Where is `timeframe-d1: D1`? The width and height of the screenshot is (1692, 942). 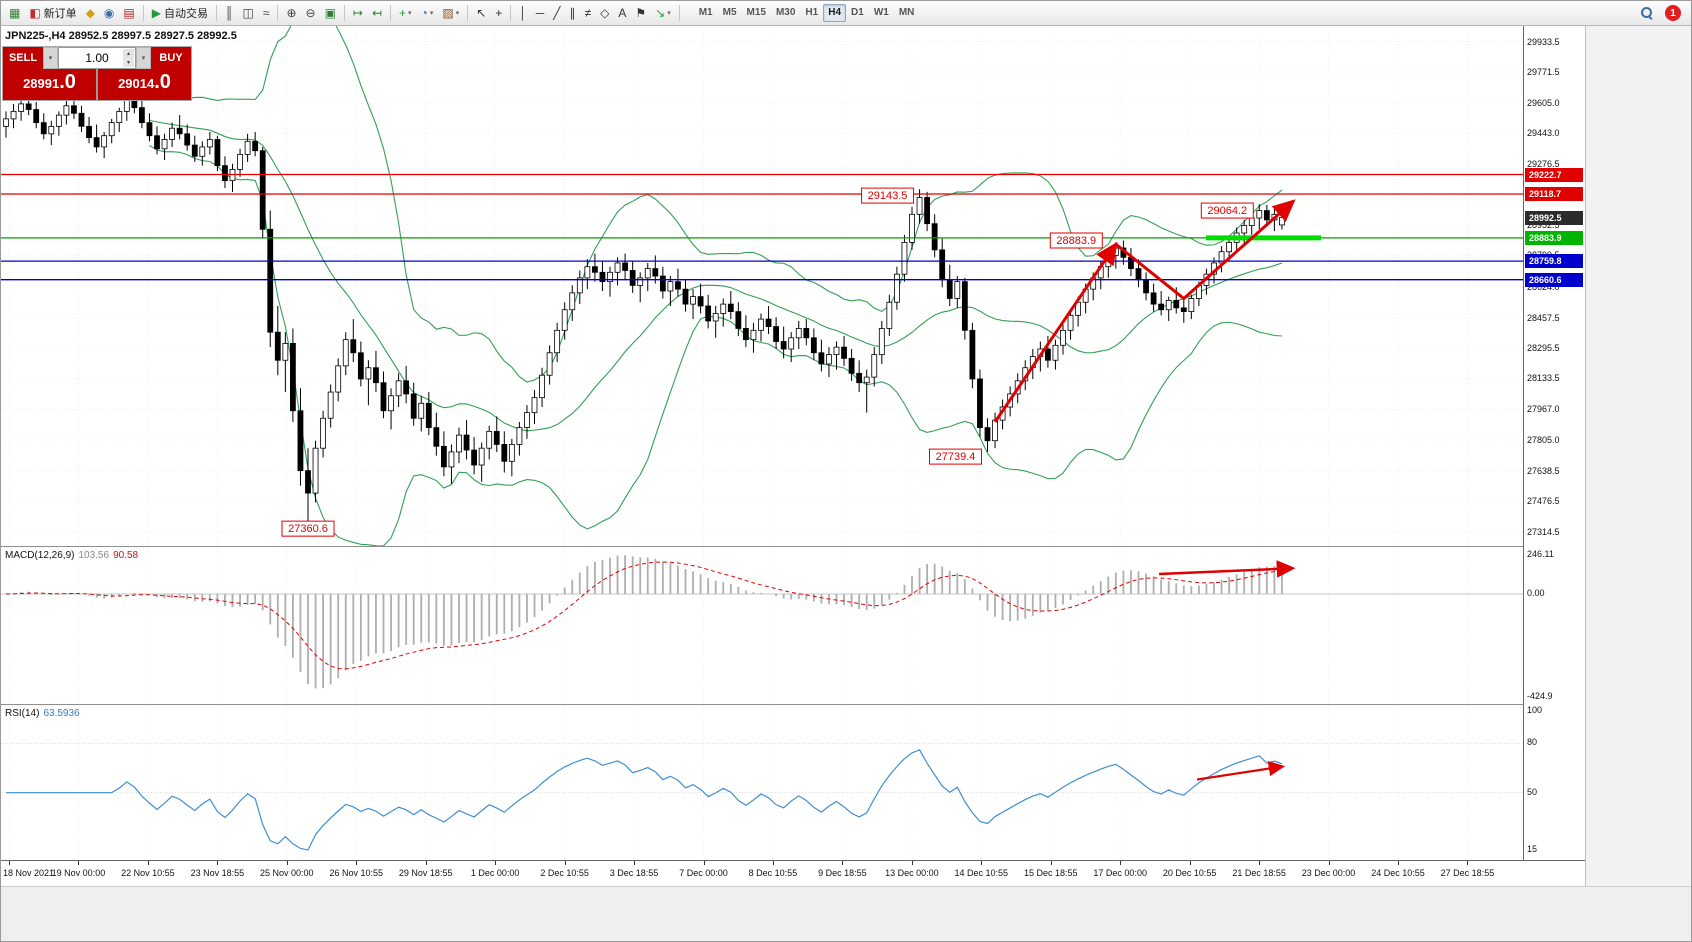 timeframe-d1: D1 is located at coordinates (857, 12).